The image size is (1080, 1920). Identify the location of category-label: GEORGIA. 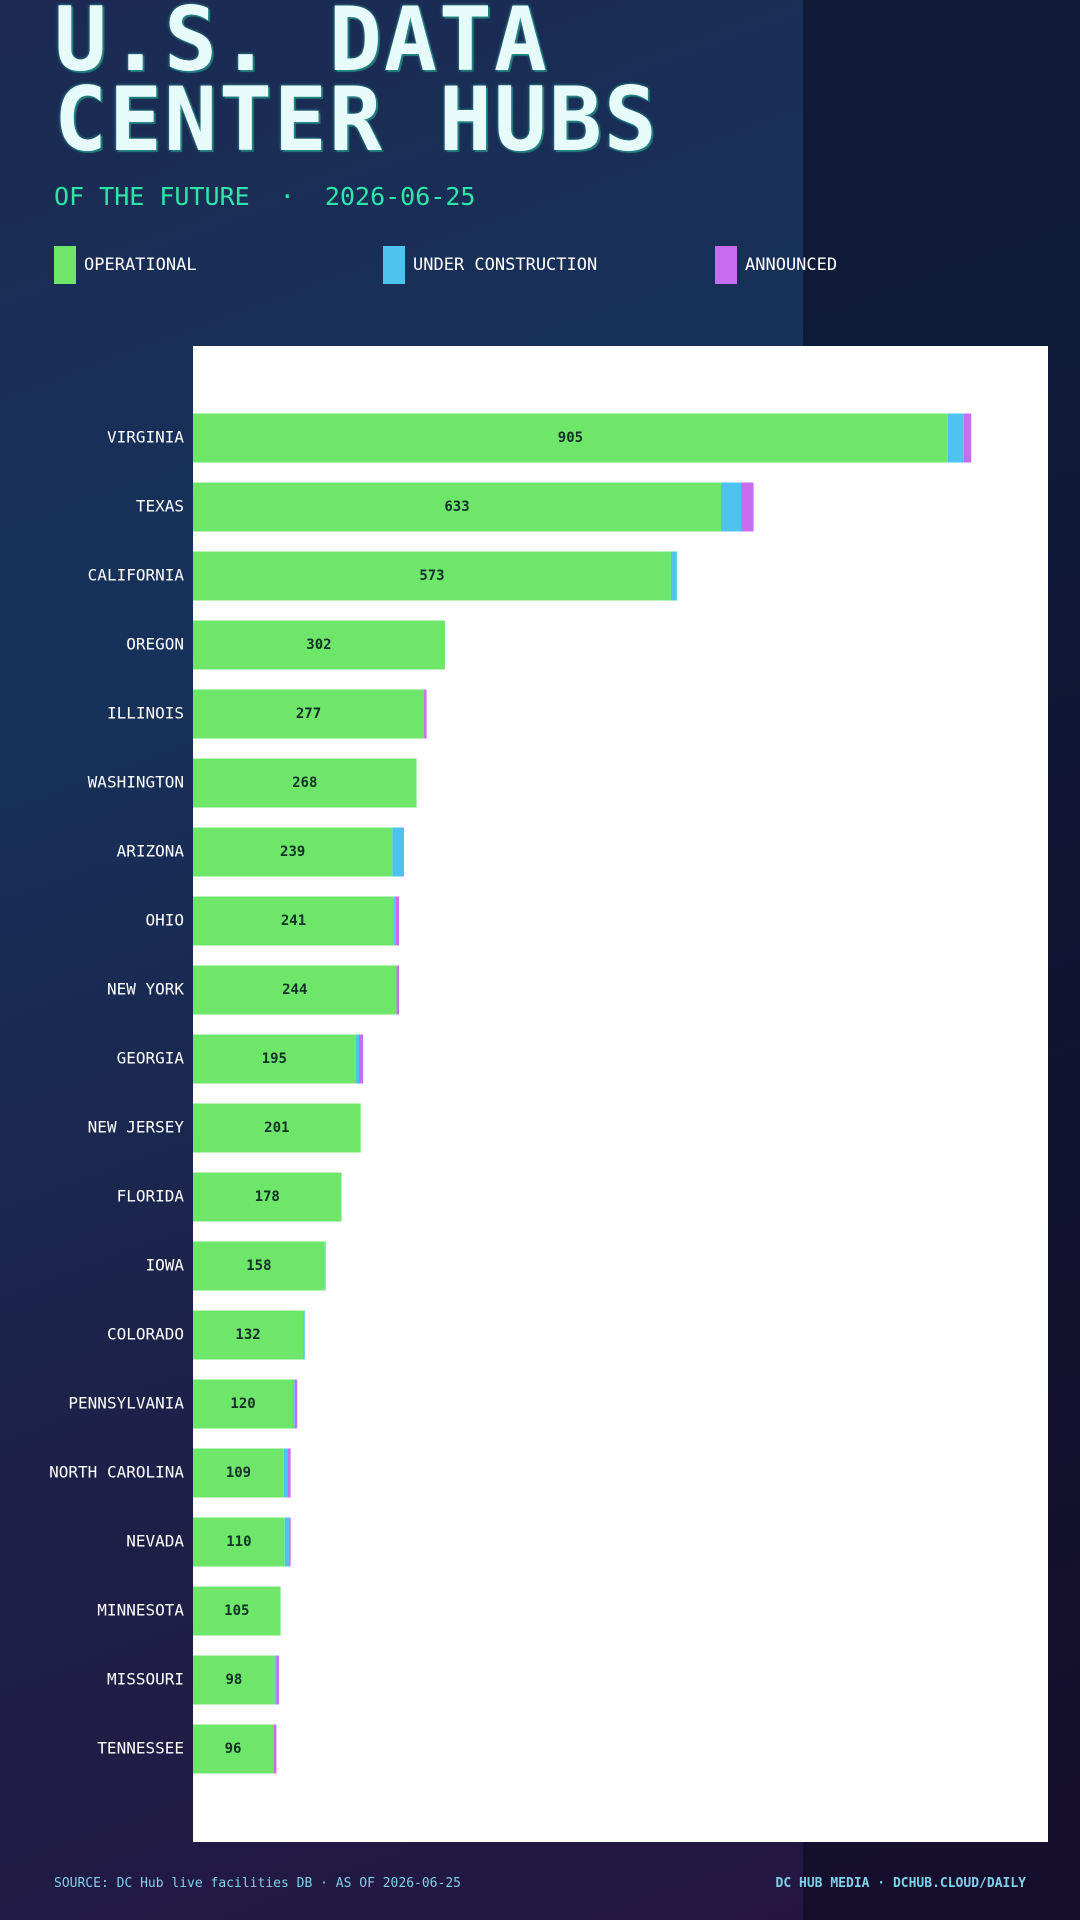
(151, 1058).